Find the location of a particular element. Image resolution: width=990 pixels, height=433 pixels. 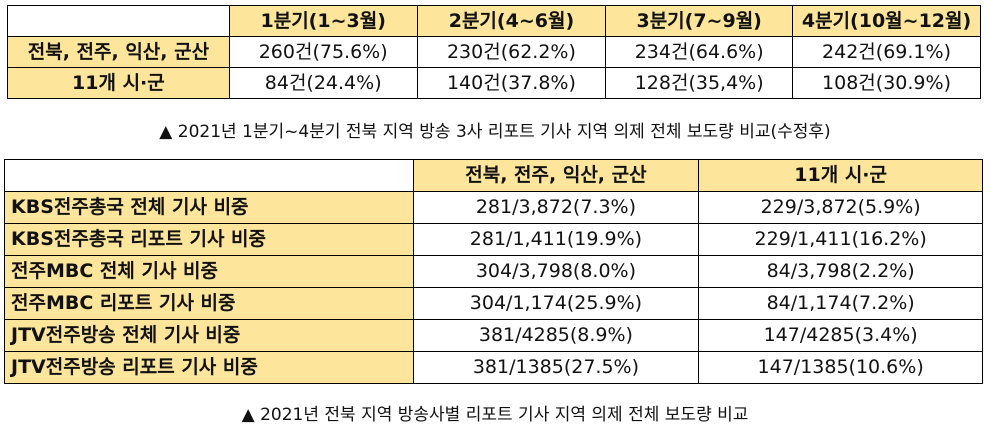

table-cell: 229/1,411(16.2%) is located at coordinates (840, 239).